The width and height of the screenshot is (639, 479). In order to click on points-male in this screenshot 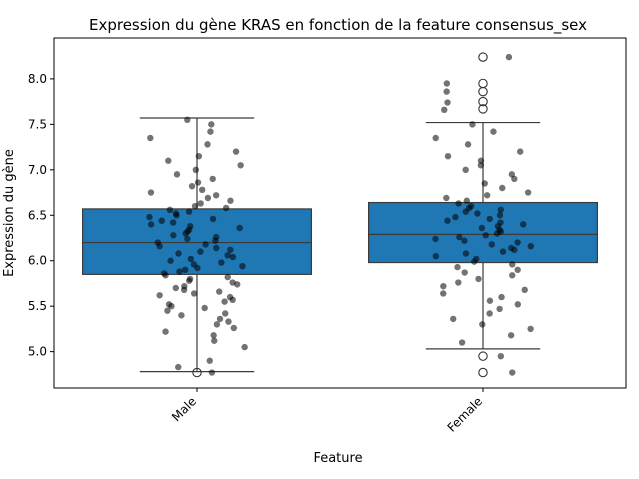, I will do `click(197, 246)`.